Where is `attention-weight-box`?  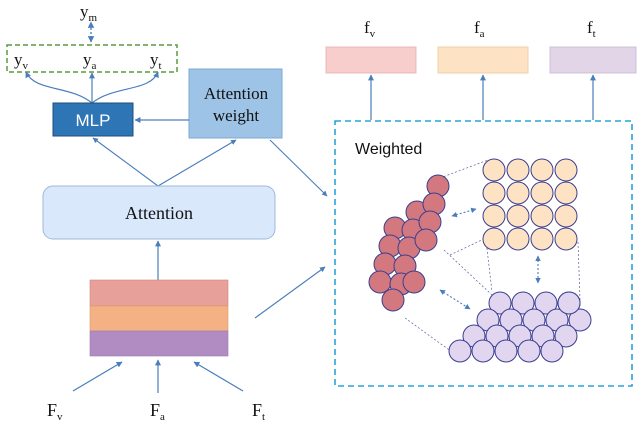
attention-weight-box is located at coordinates (235, 103).